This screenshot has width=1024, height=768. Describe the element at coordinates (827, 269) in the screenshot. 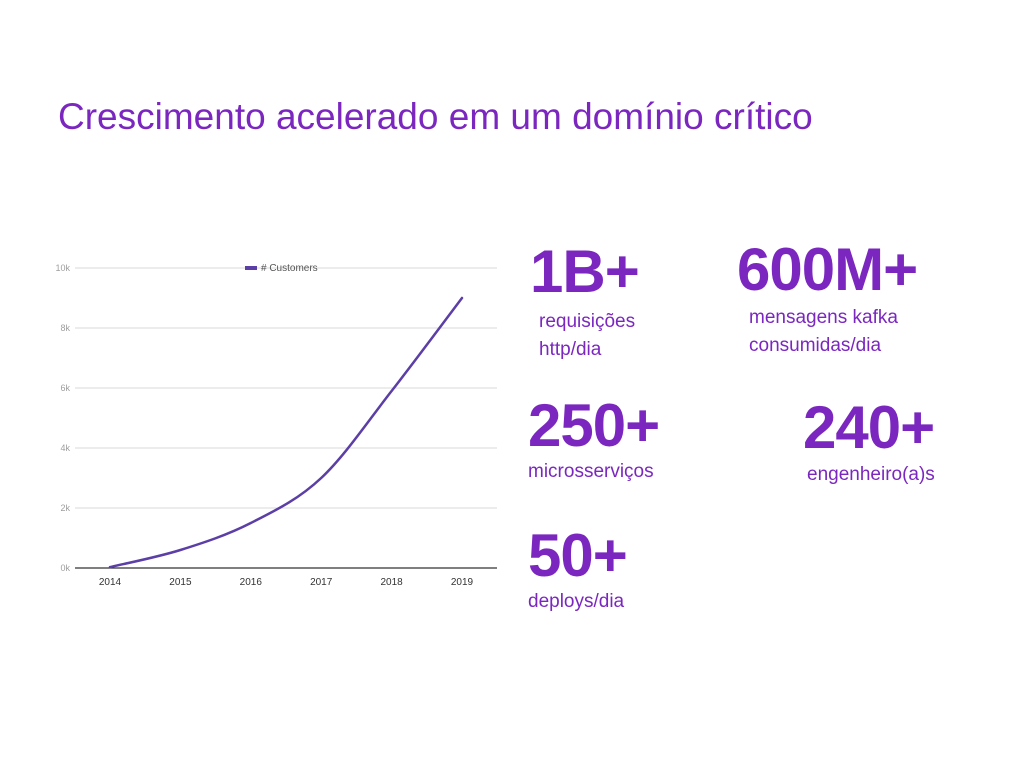

I see `stat-kafka-messages-value: 600M+` at that location.